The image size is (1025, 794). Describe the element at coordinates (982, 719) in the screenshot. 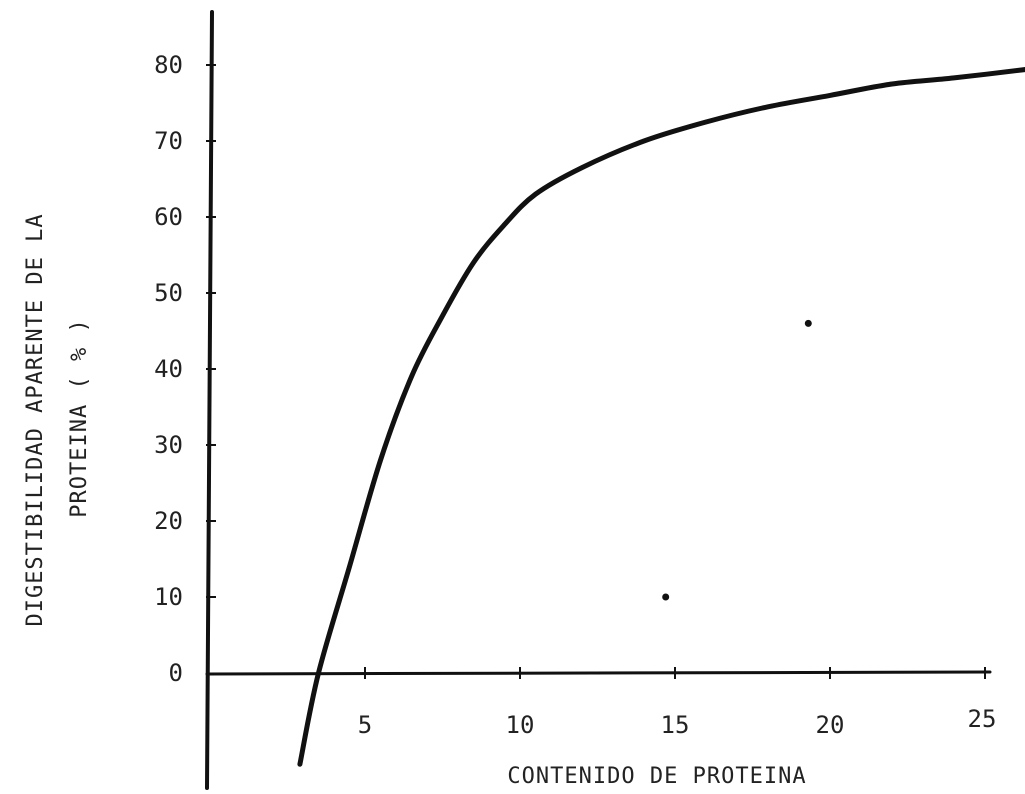

I see `x-tick-label: 25` at that location.